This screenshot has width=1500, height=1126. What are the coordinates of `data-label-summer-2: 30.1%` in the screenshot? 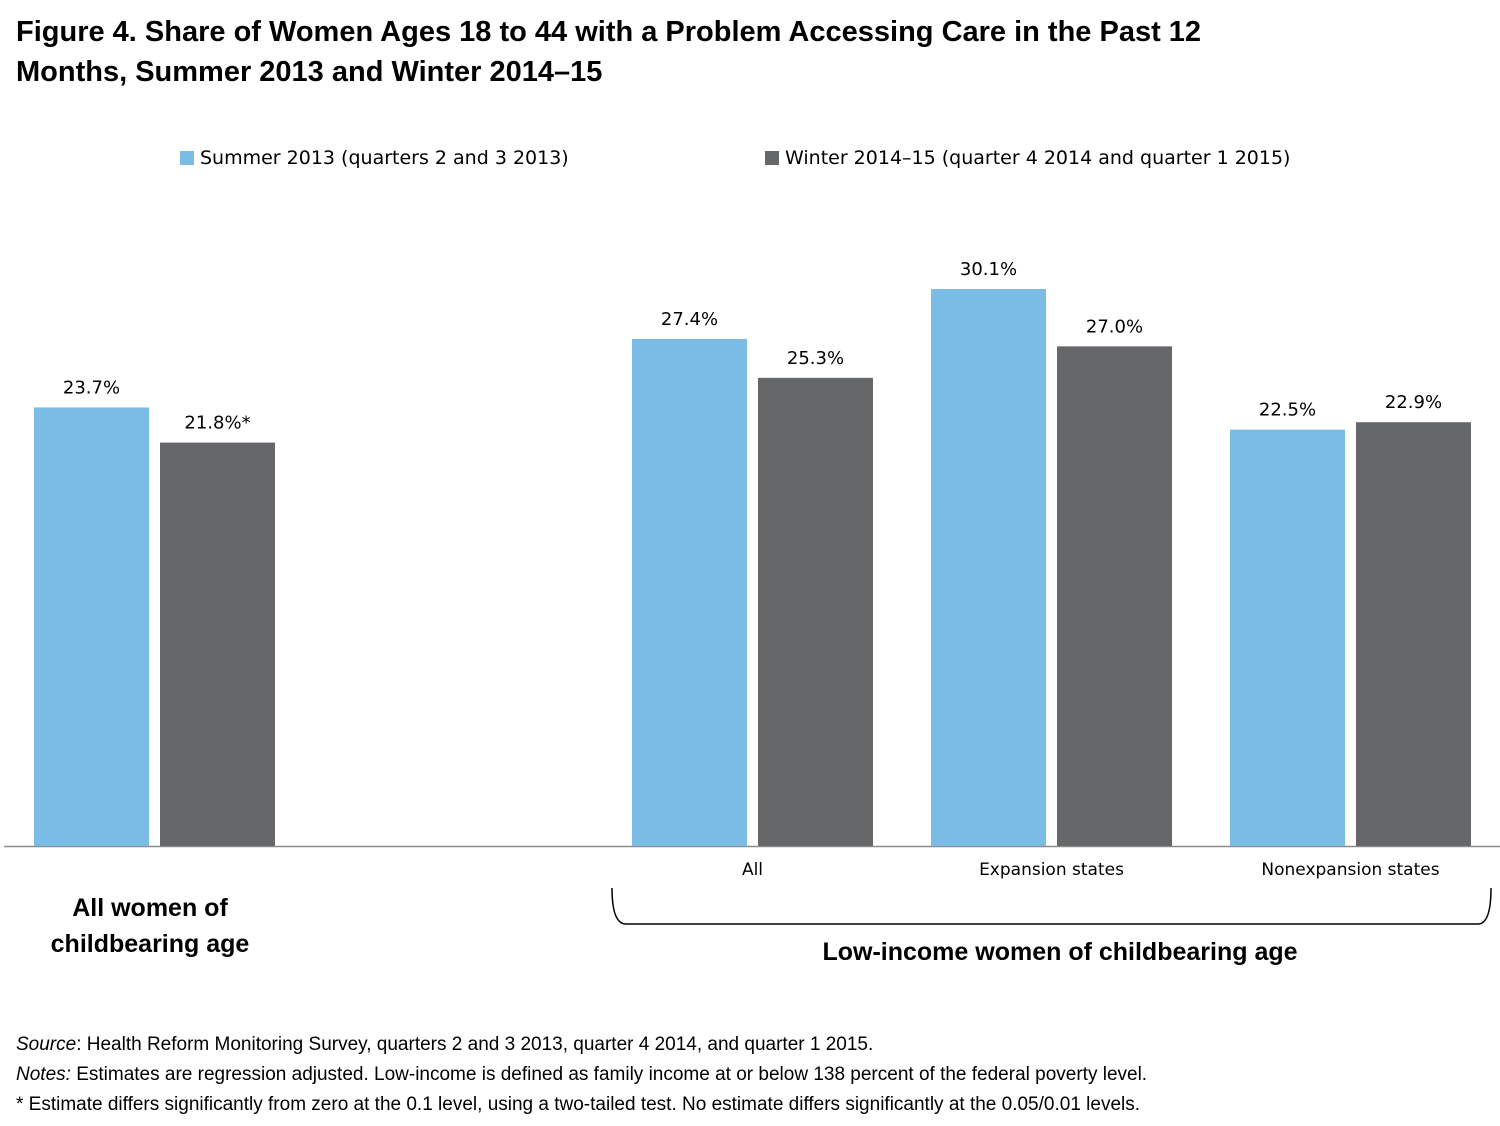 It's located at (988, 269).